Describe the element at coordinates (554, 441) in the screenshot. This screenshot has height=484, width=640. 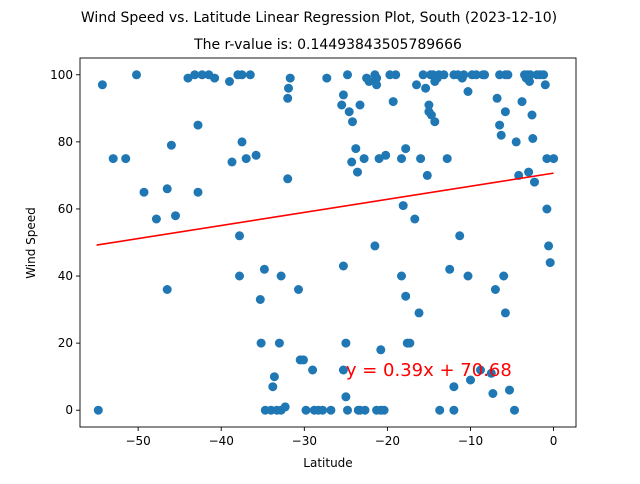
I see `x-tick-label: 0` at that location.